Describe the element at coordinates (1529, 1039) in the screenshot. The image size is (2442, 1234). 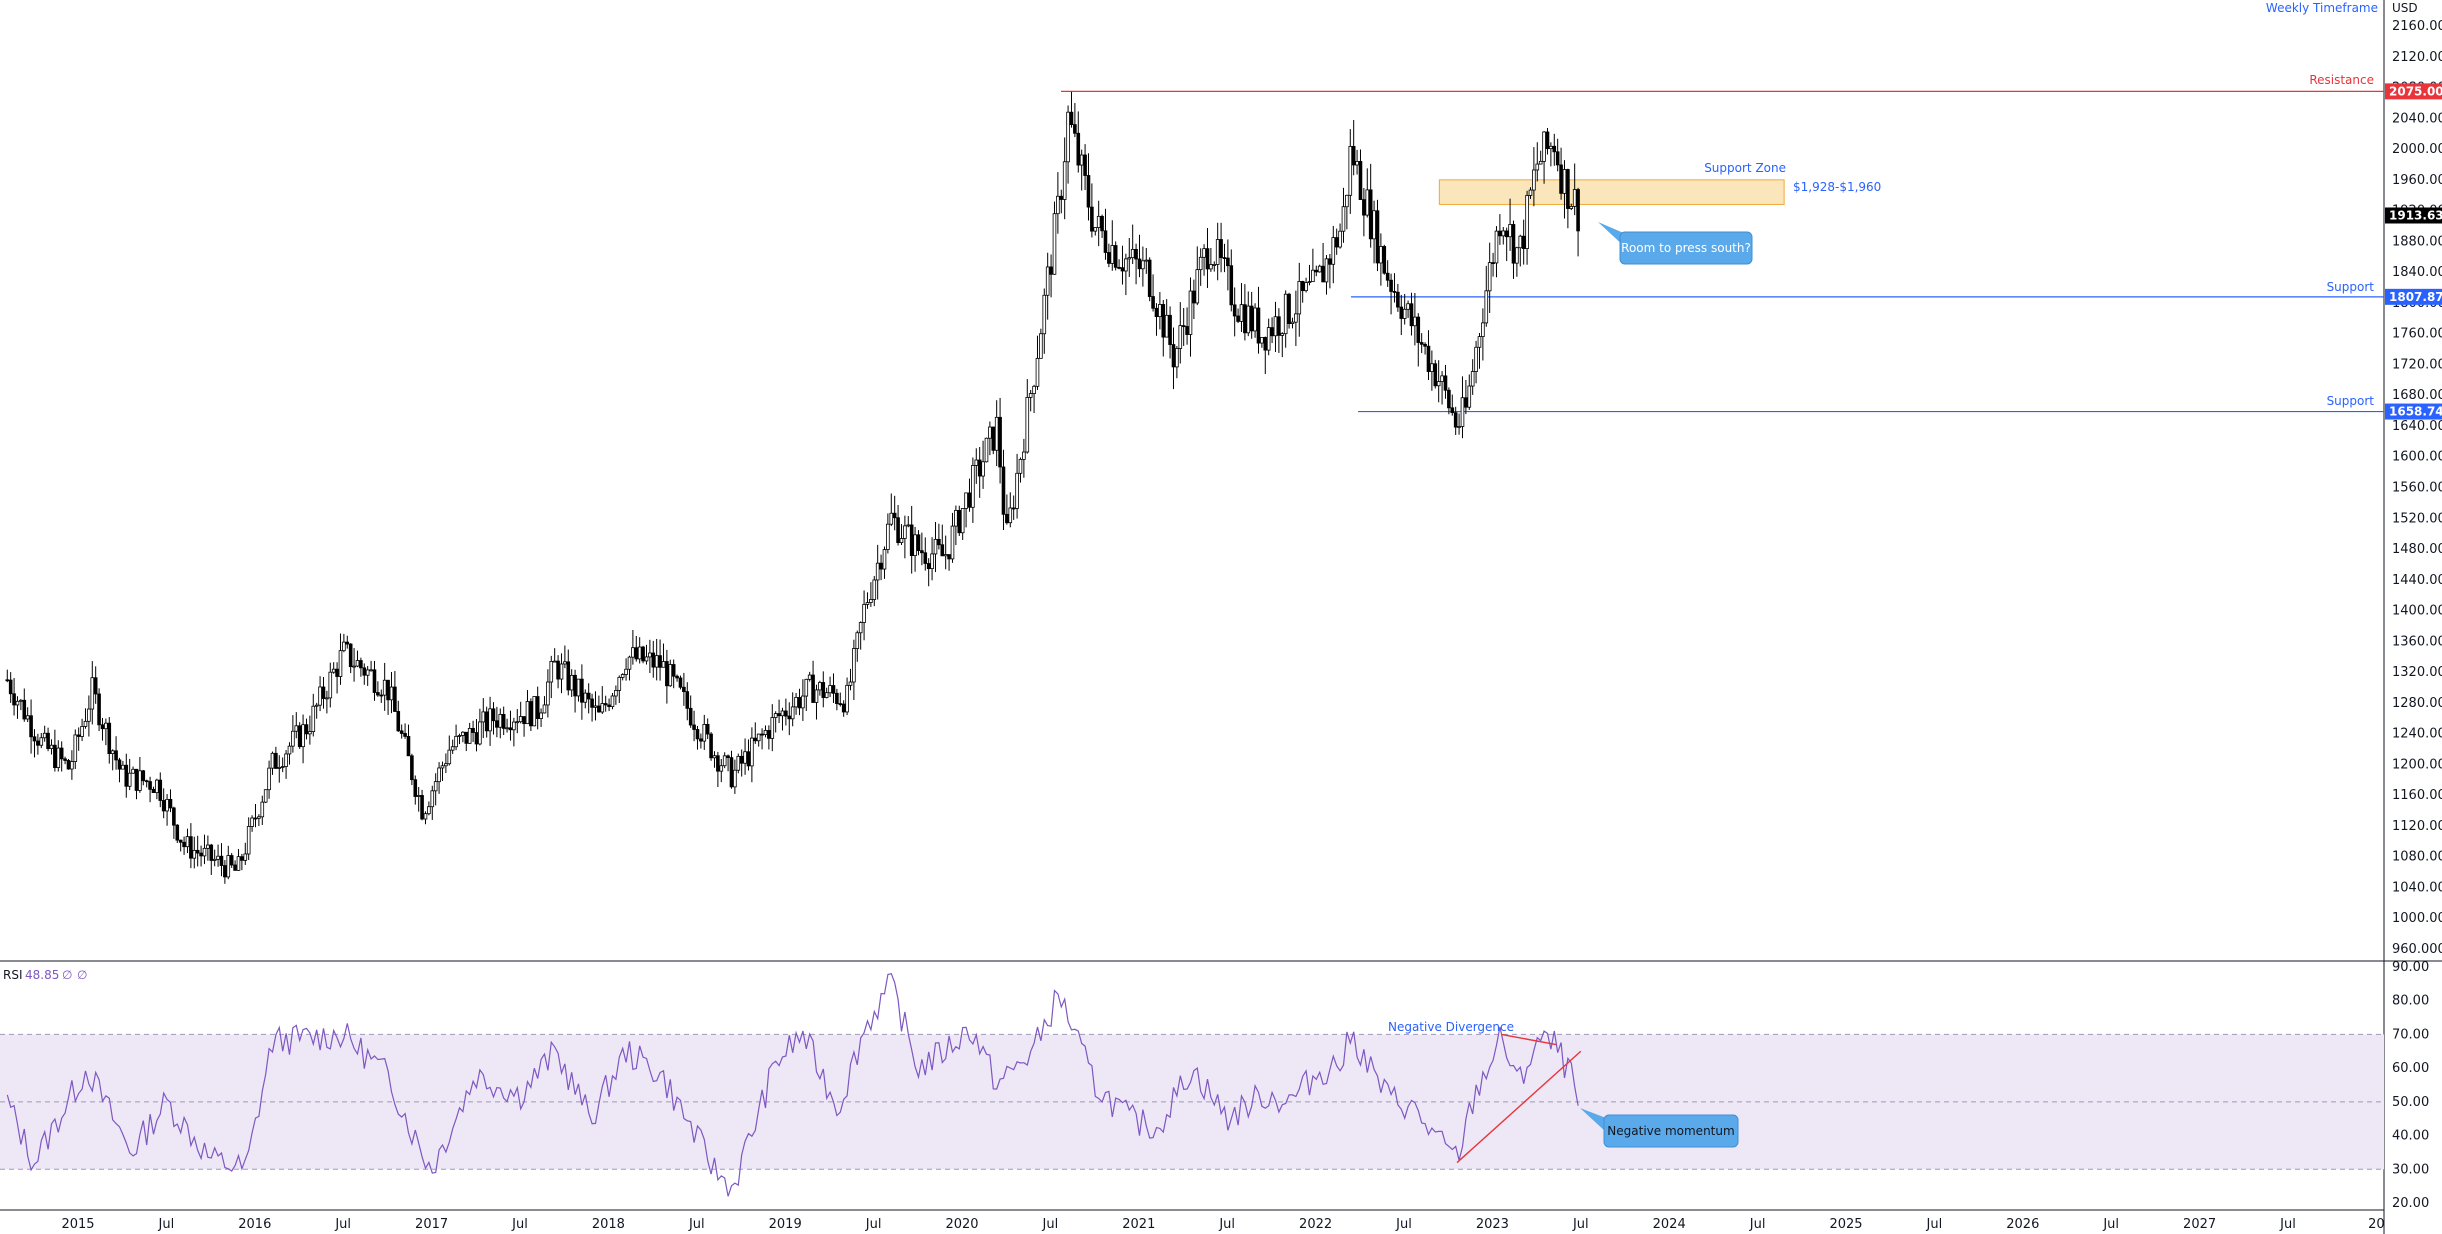
I see `rsi-divergence-line` at that location.